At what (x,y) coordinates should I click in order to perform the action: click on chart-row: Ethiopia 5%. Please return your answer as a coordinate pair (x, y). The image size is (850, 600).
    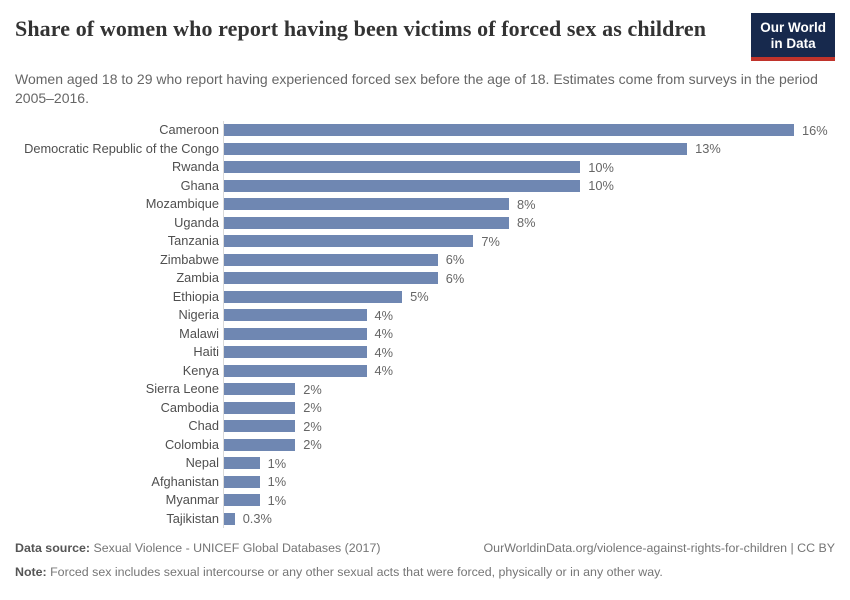
    Looking at the image, I should click on (425, 296).